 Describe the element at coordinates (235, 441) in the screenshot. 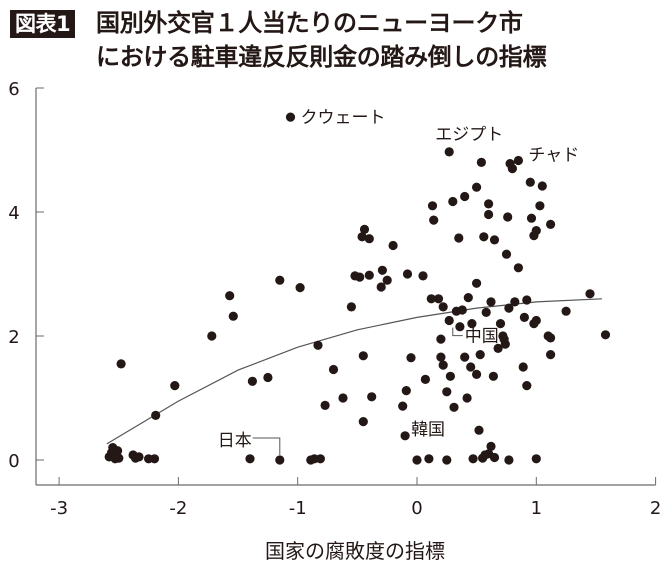

I see `point-annotation: 日本` at that location.